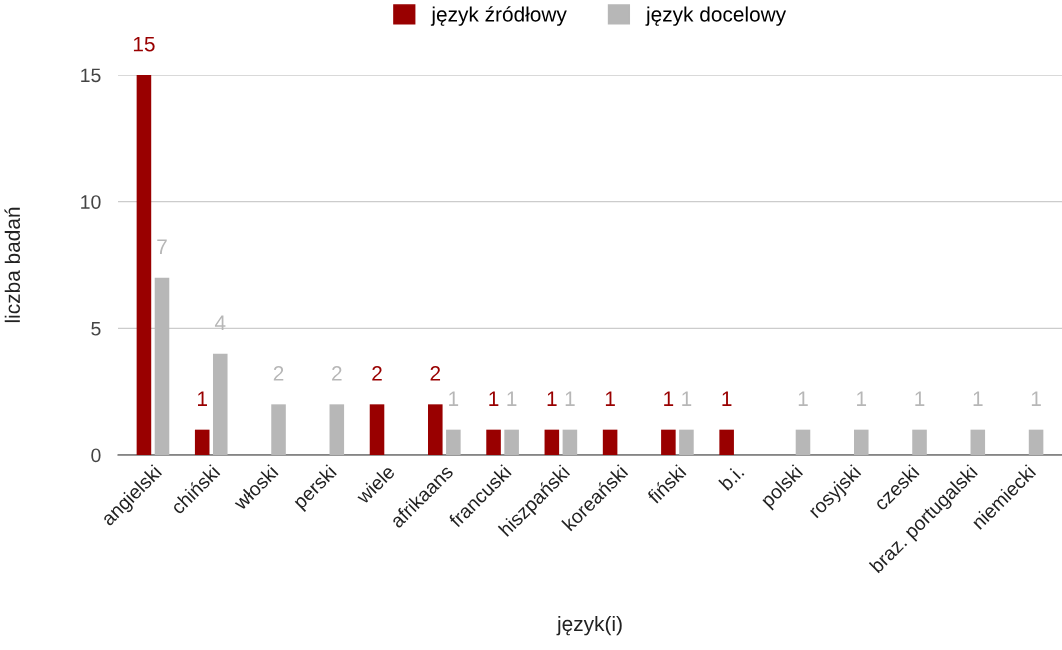  I want to click on legend-label: język docelowy, so click(716, 16).